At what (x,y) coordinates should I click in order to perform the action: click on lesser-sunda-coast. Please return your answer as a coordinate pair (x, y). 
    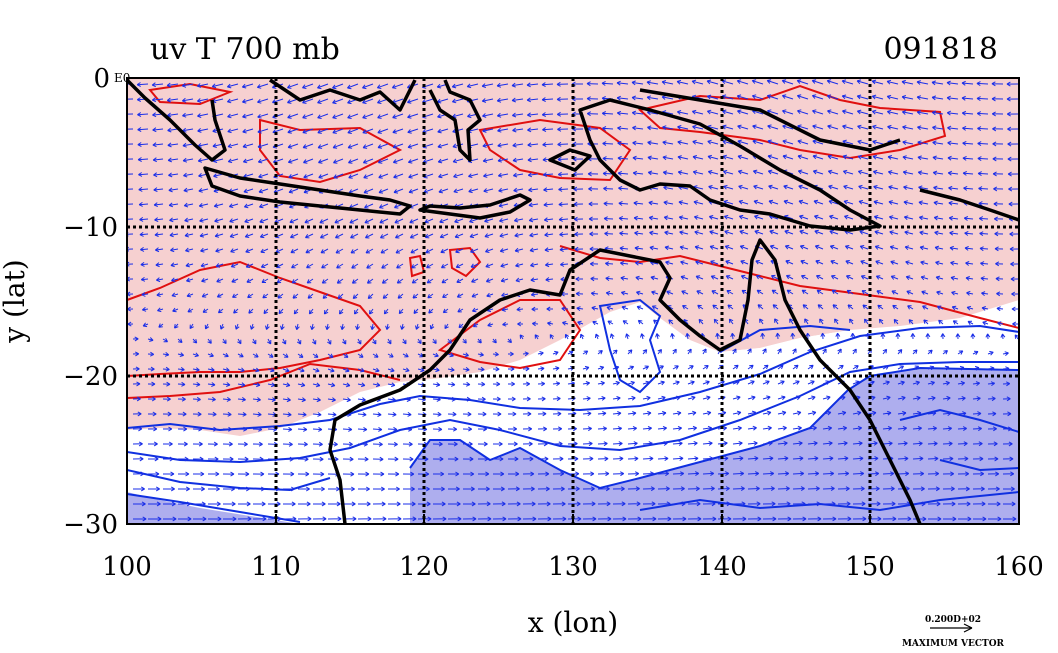
    Looking at the image, I should click on (475, 206).